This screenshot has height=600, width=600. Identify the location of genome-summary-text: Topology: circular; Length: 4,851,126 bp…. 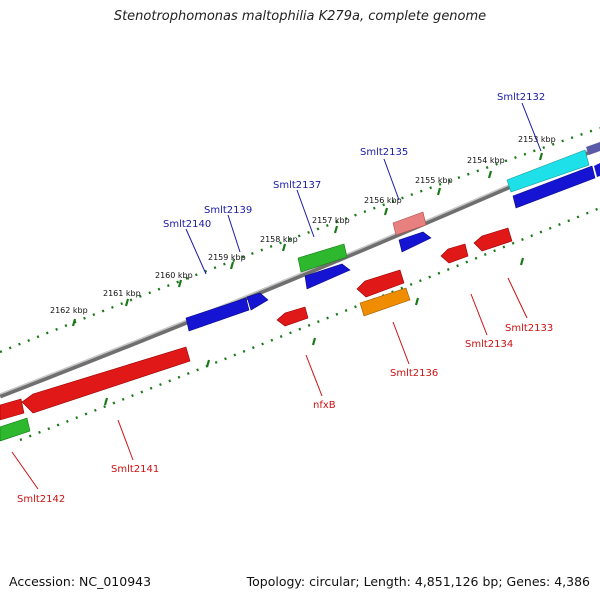
(418, 581).